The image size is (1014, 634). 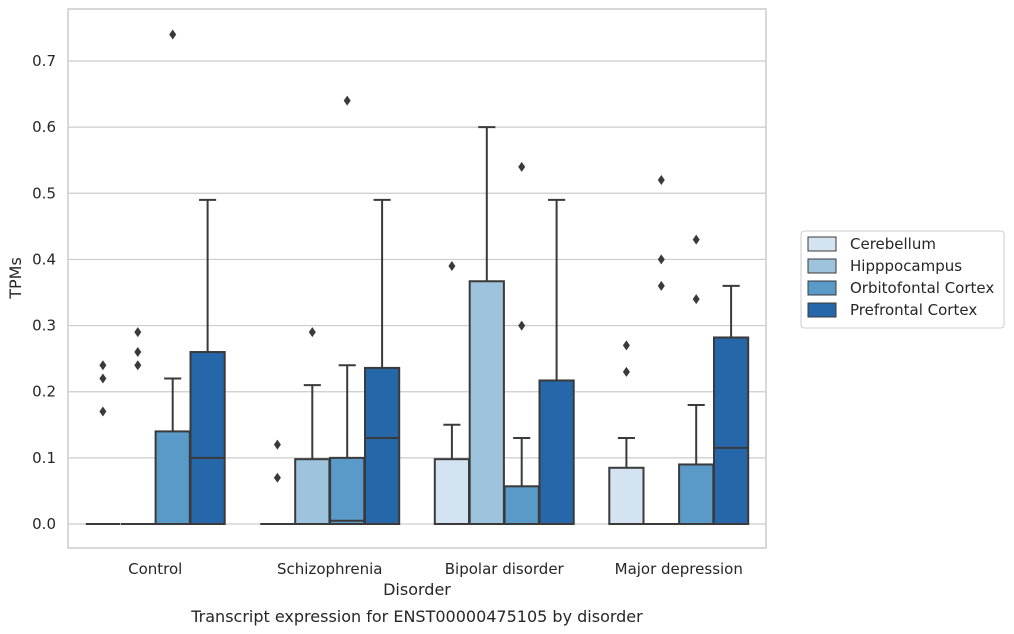 I want to click on box-orbitofontal-cortex-schizophrenia, so click(x=347, y=310).